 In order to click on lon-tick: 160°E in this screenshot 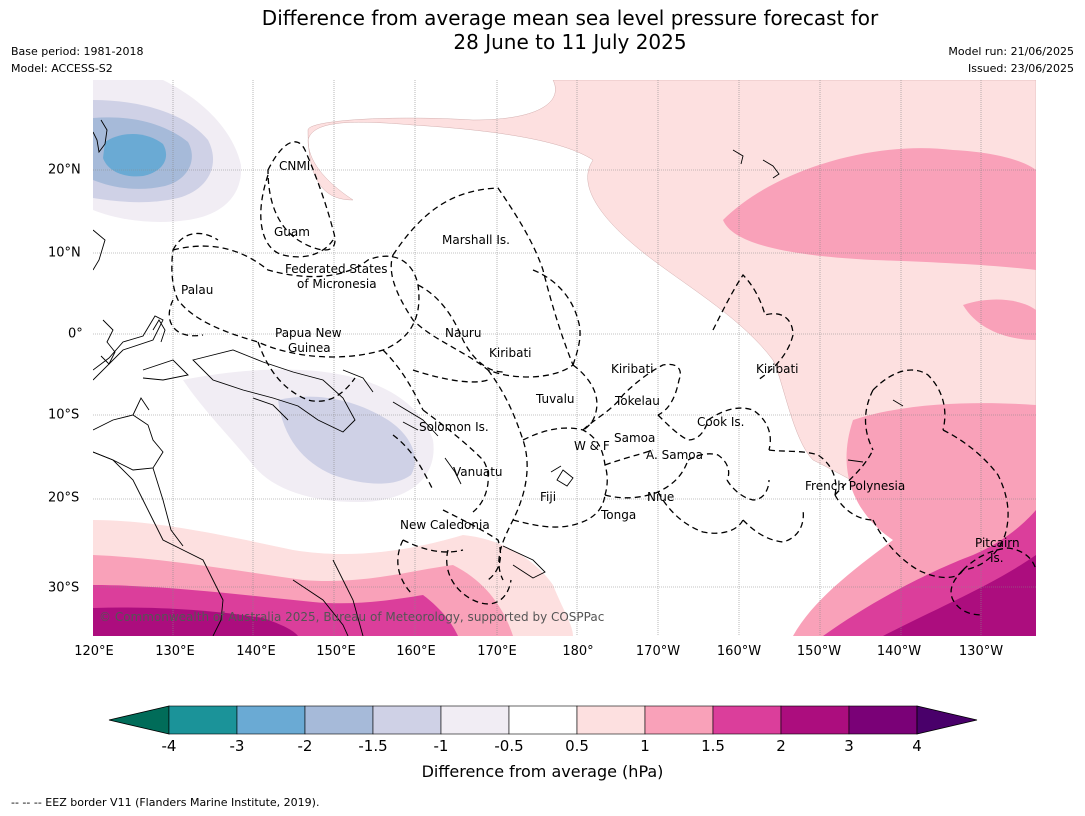, I will do `click(416, 651)`.